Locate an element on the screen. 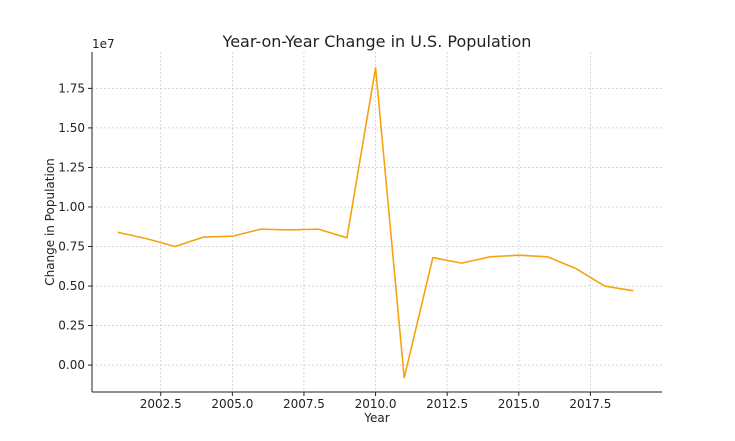 Image resolution: width=735 pixels, height=441 pixels. chart-title: Year-on-Year Change in U.S. Population is located at coordinates (377, 41).